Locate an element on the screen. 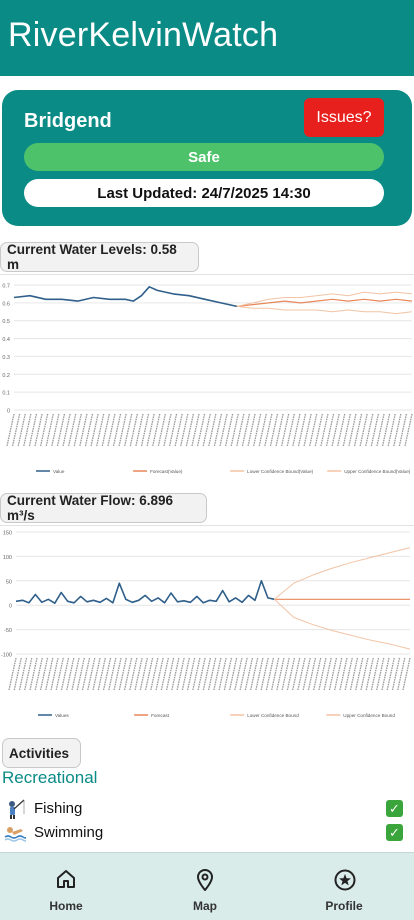 Image resolution: width=414 pixels, height=920 pixels. legend-label: Lower Confidence Bound is located at coordinates (273, 715).